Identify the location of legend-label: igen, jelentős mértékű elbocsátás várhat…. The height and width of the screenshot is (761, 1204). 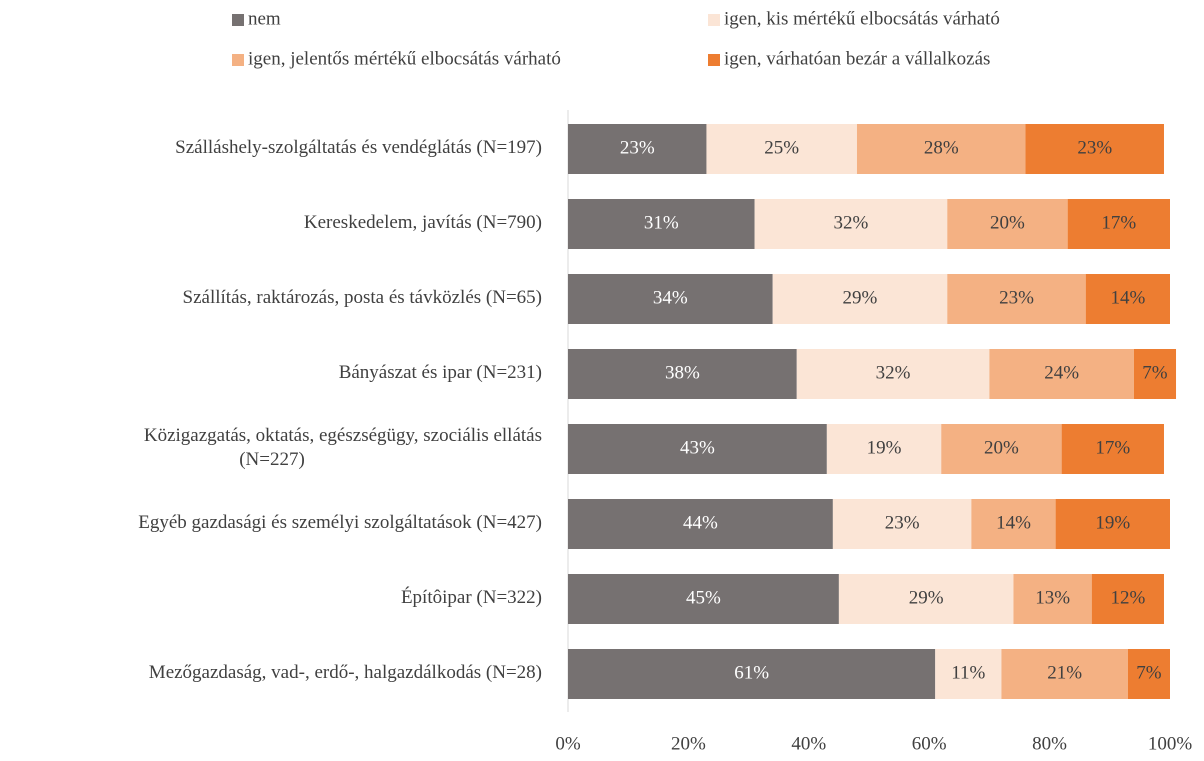
(404, 58).